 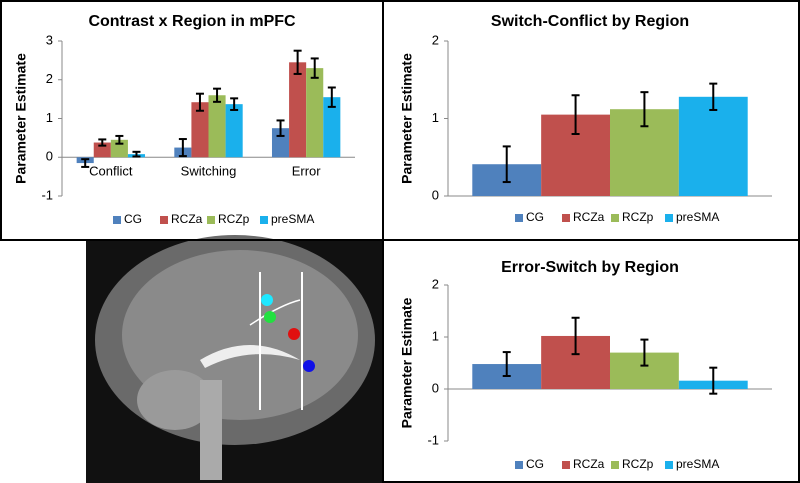 I want to click on x-tick-label: Conflict, so click(x=111, y=171).